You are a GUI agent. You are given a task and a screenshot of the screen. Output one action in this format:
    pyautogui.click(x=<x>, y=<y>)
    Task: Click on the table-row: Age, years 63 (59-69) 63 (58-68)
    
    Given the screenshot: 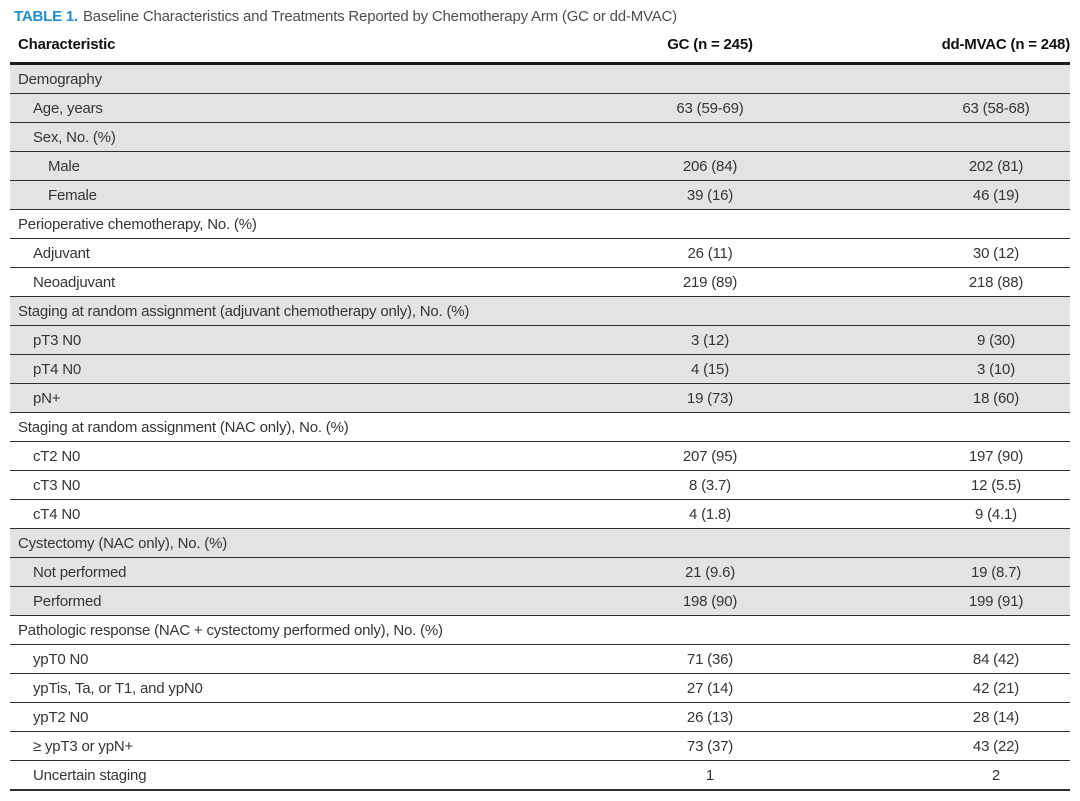 What is the action you would take?
    pyautogui.click(x=540, y=108)
    